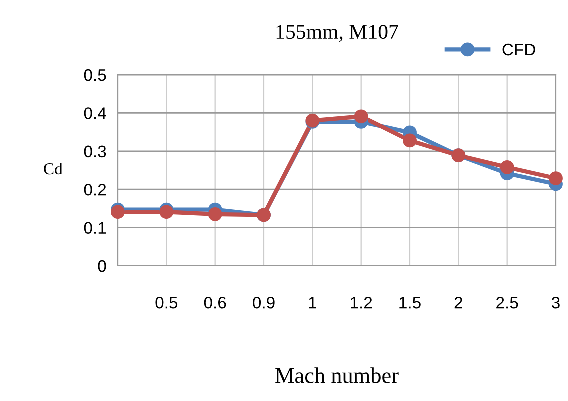 The image size is (568, 401). What do you see at coordinates (458, 302) in the screenshot?
I see `x-tick-label: 2` at bounding box center [458, 302].